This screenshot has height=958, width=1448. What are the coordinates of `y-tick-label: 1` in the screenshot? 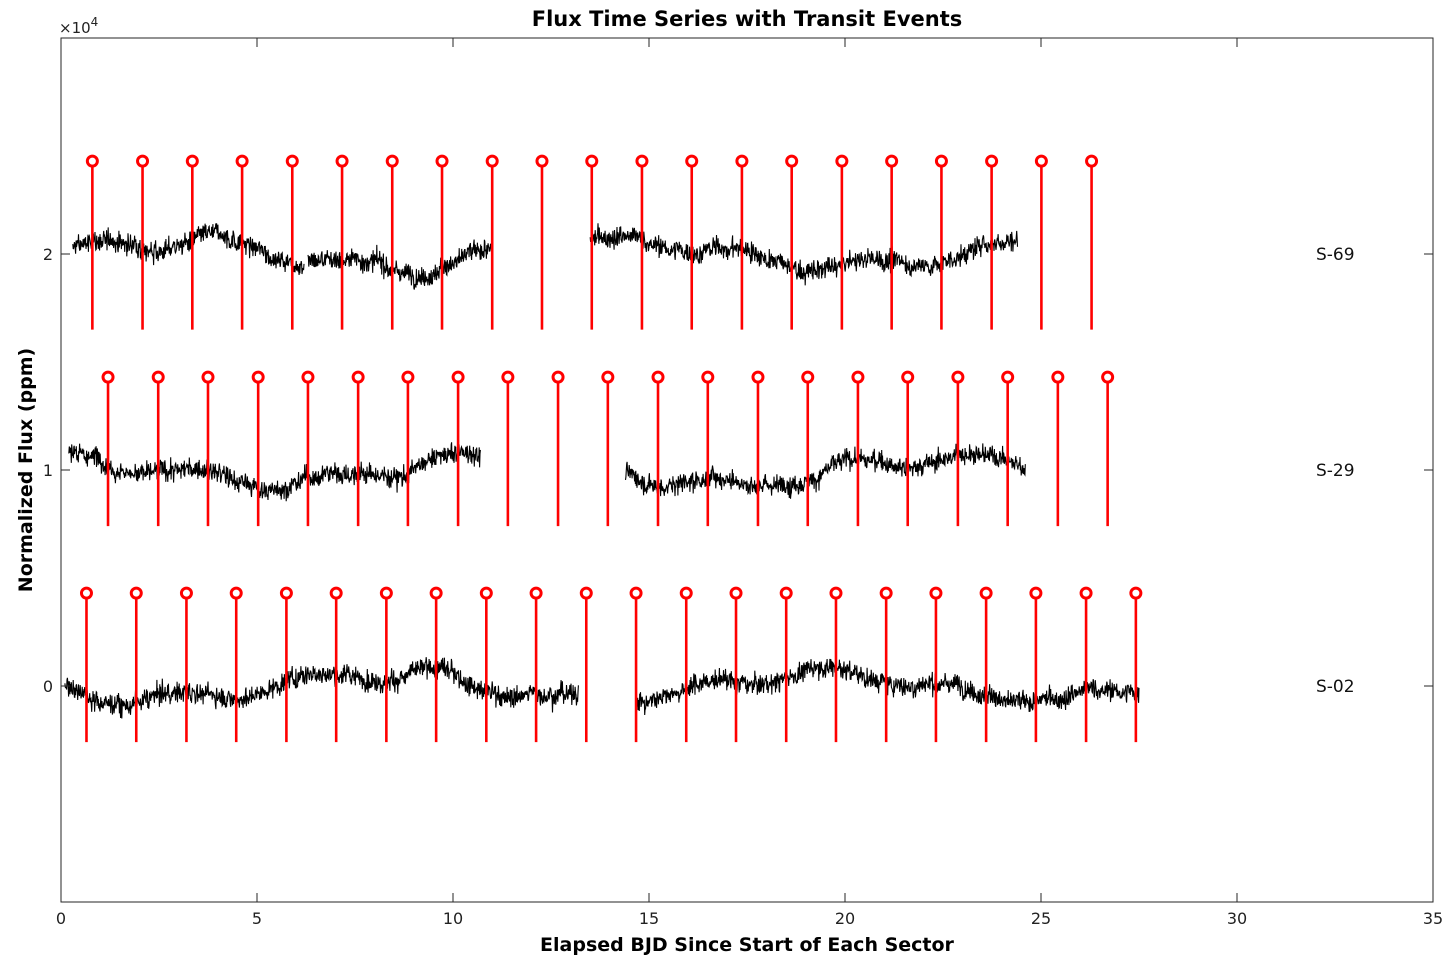 It's located at (48, 470).